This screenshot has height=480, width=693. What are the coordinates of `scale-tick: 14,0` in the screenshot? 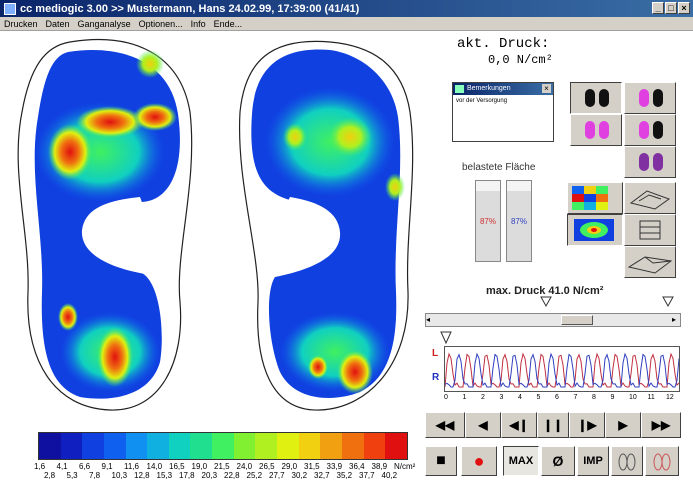 It's located at (154, 466).